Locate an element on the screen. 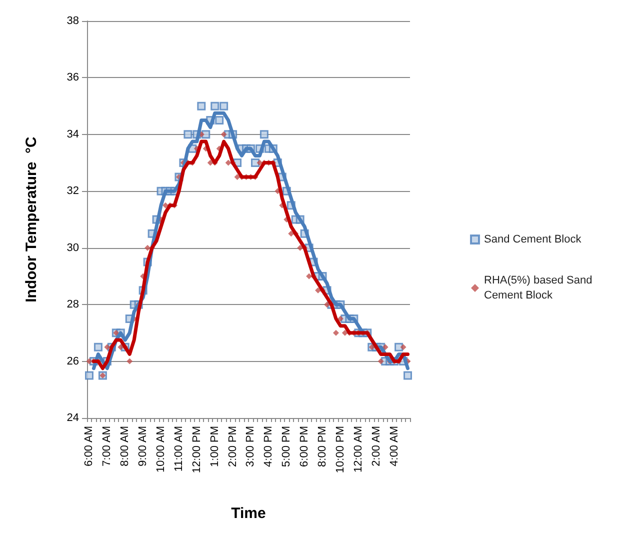 Image resolution: width=629 pixels, height=535 pixels. y-tick-label: 32 is located at coordinates (72, 191).